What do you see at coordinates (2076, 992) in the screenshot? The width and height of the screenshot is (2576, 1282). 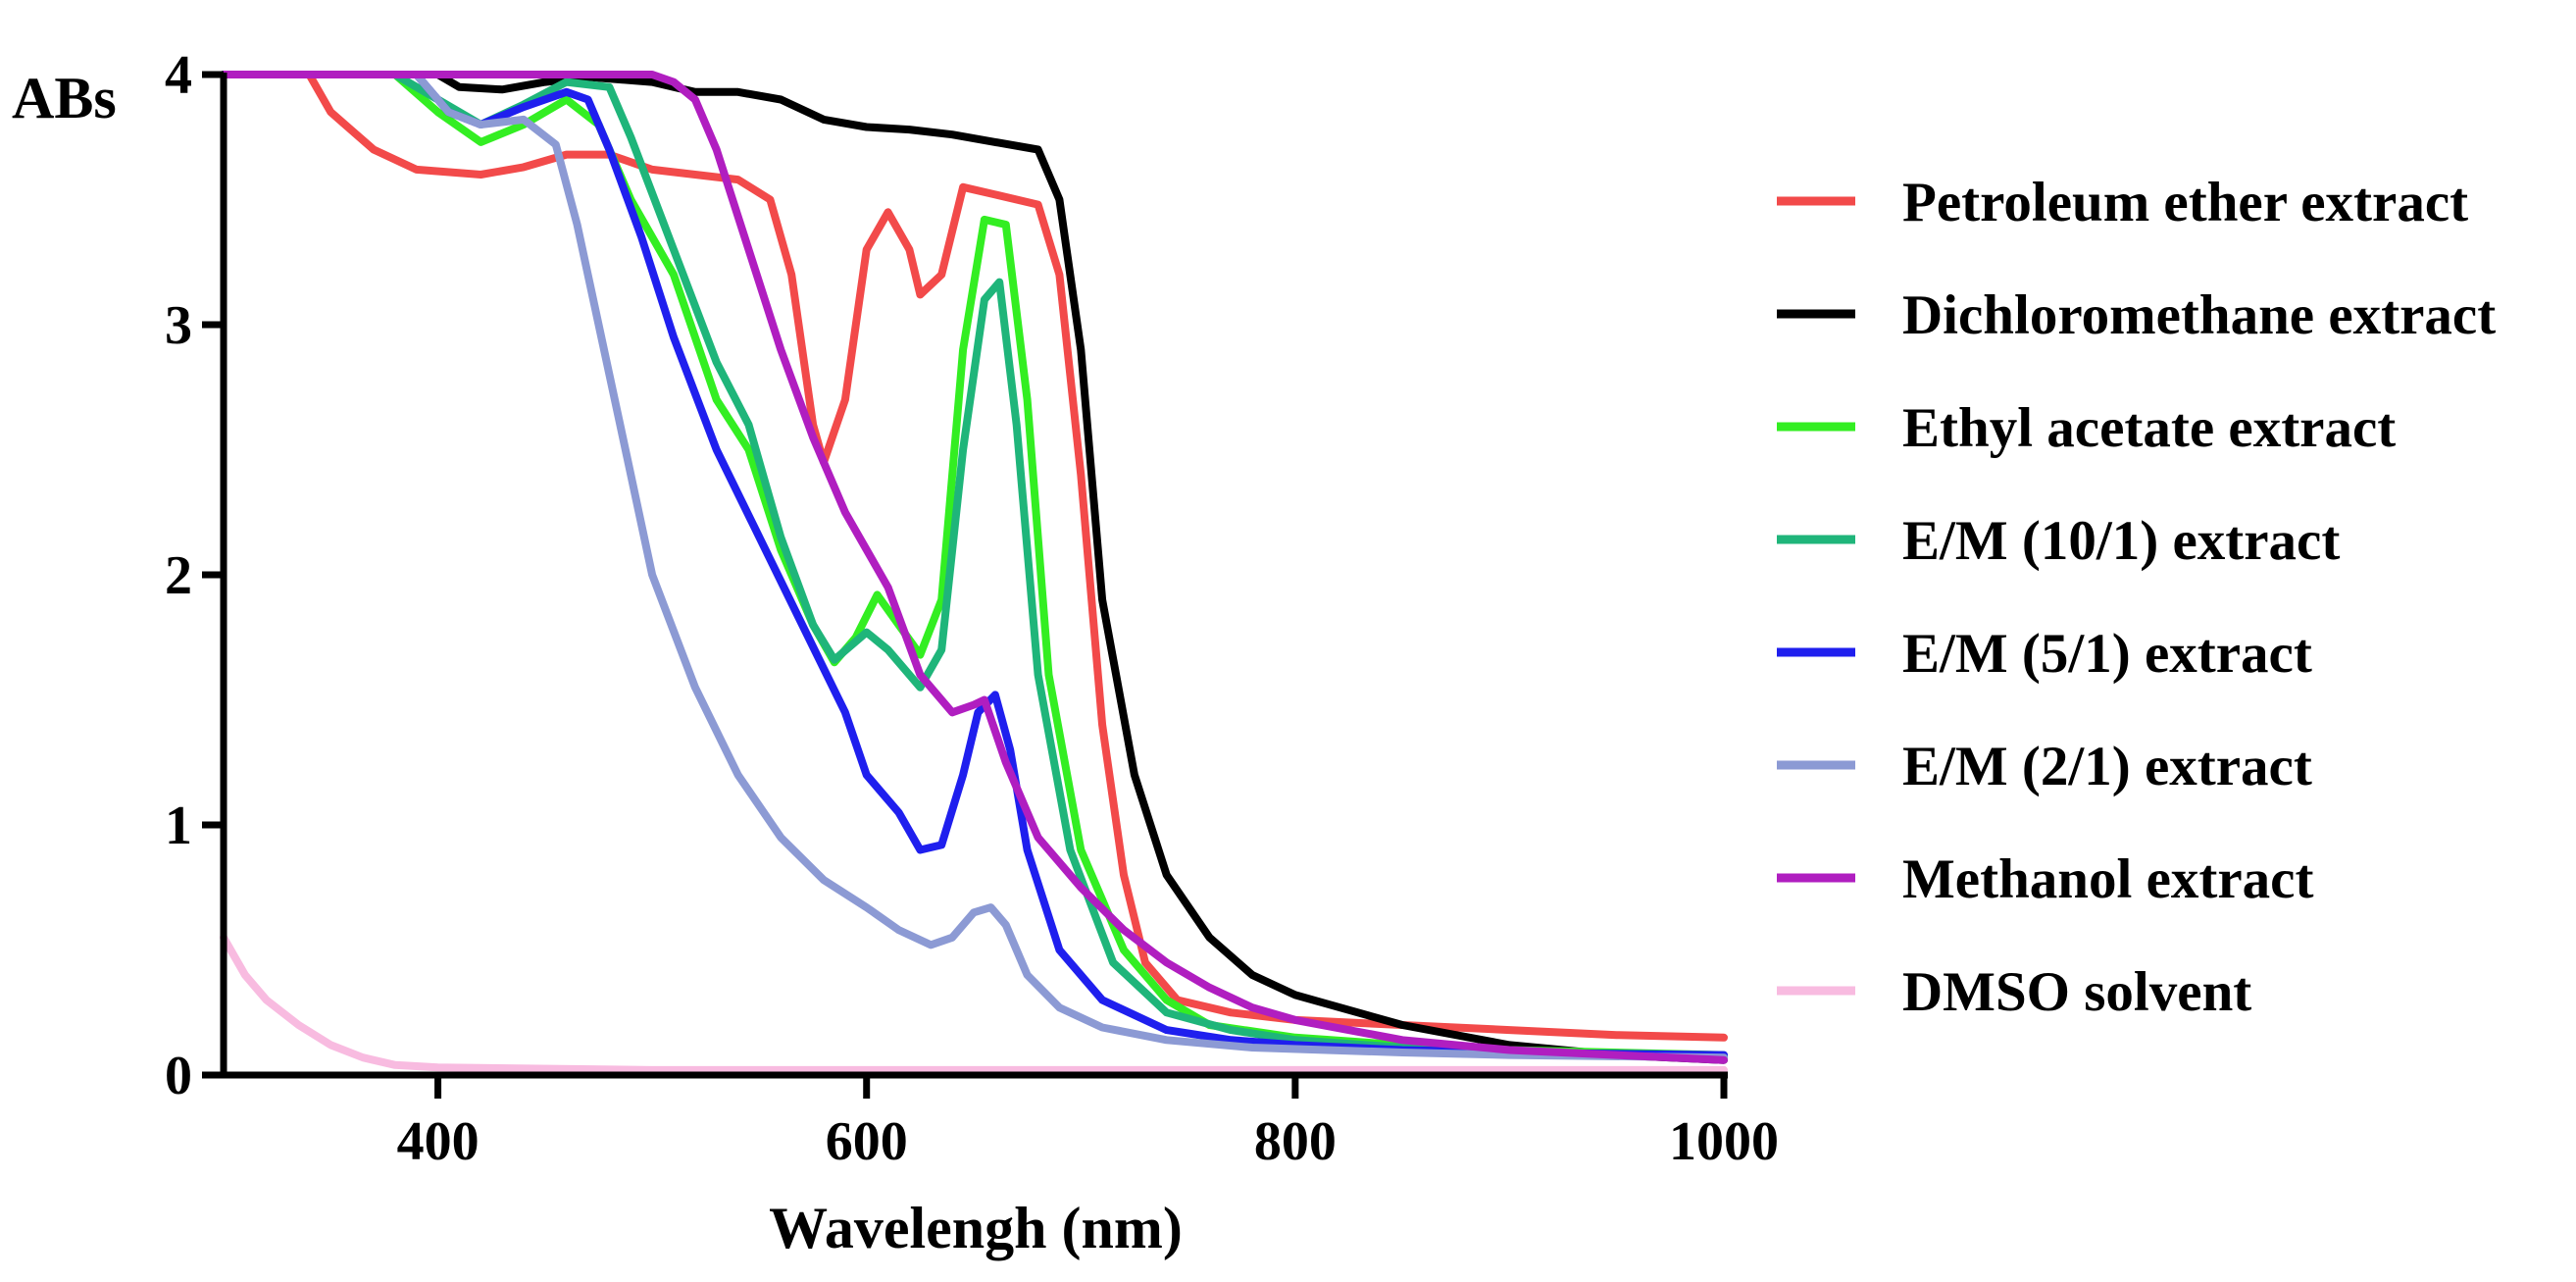 I see `legend-label: DMSO solvent` at bounding box center [2076, 992].